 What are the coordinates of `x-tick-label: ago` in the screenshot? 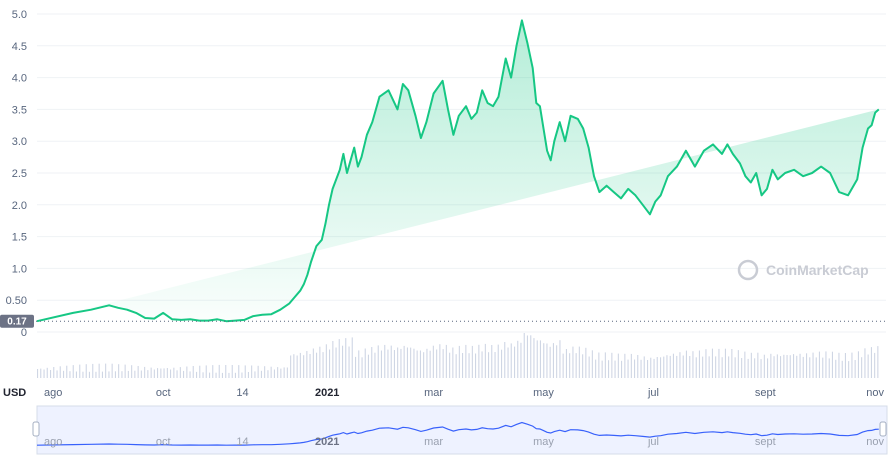 It's located at (53, 393).